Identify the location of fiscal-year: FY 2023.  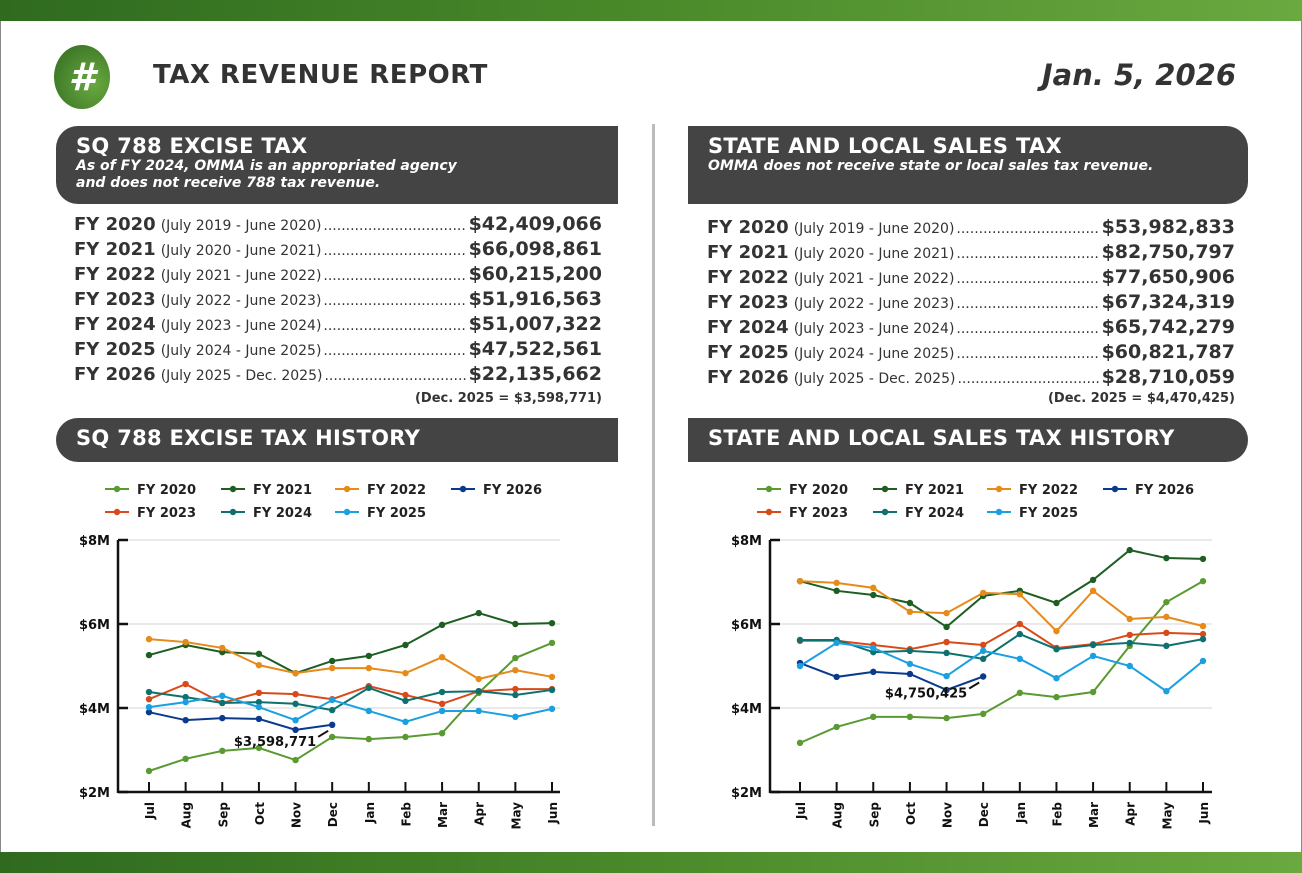
(748, 302).